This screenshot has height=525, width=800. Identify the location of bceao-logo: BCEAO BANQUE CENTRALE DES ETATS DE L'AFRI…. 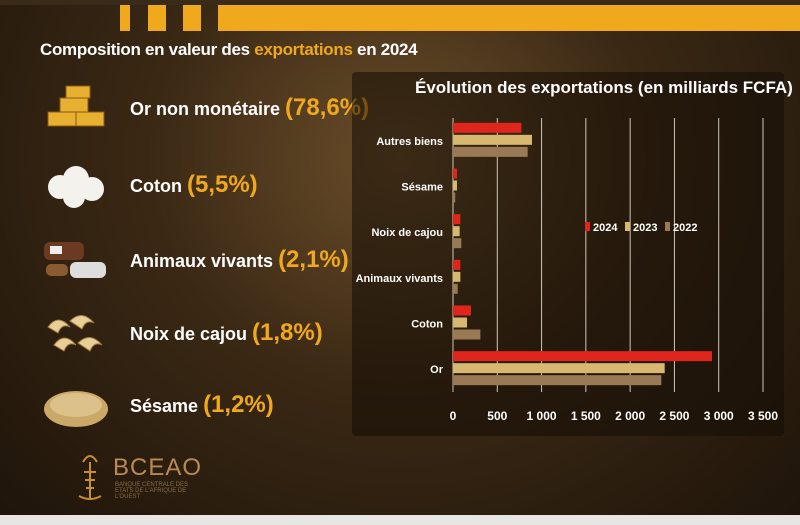
(140, 477).